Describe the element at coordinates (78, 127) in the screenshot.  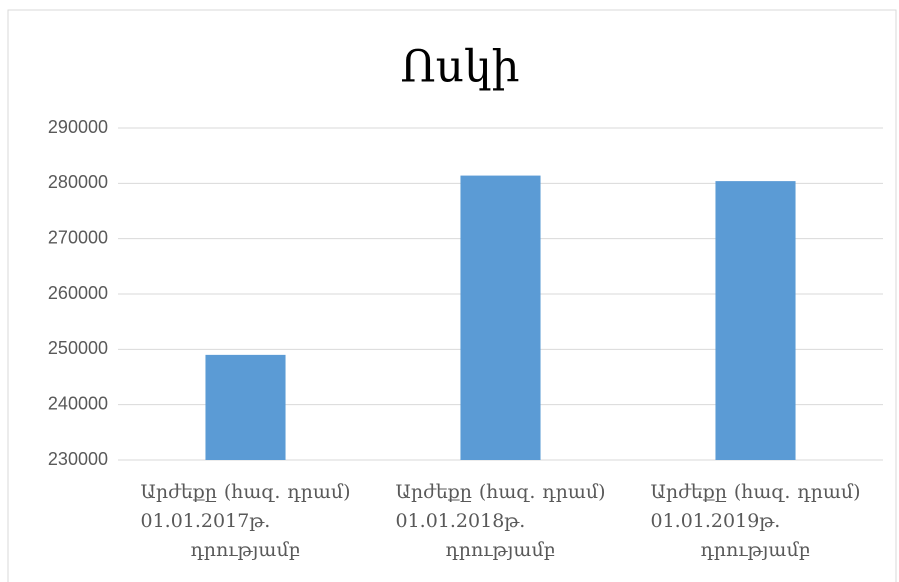
I see `y-tick-label: 290000` at that location.